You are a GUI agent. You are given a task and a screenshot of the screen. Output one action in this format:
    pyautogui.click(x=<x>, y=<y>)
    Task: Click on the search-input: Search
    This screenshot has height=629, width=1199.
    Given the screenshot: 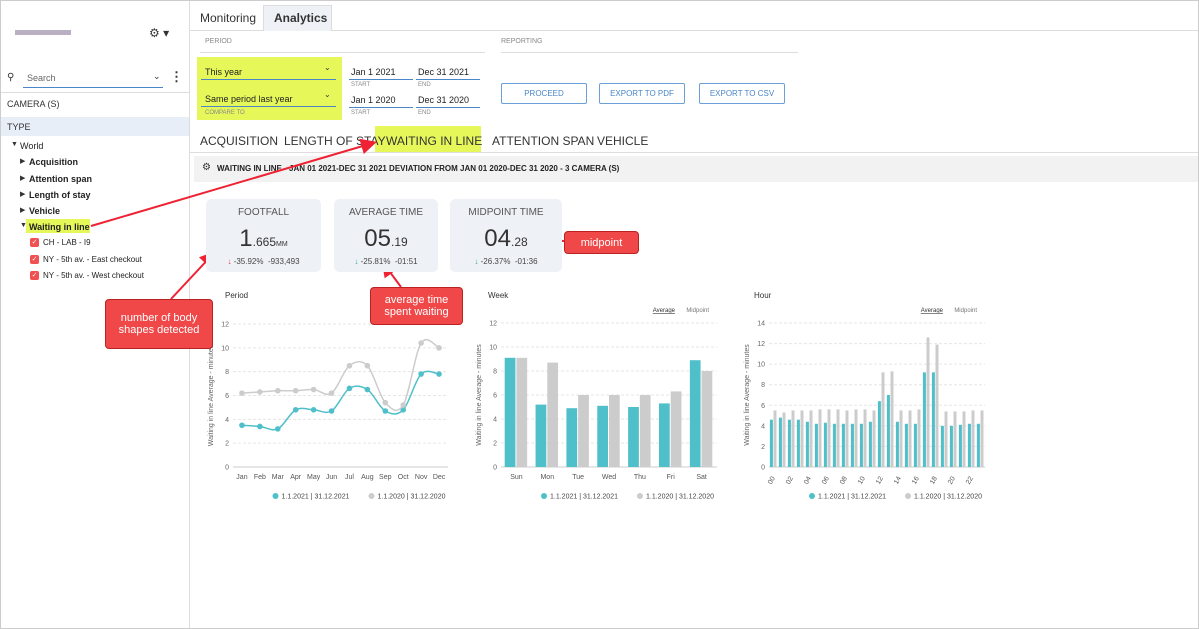 What is the action you would take?
    pyautogui.click(x=41, y=78)
    